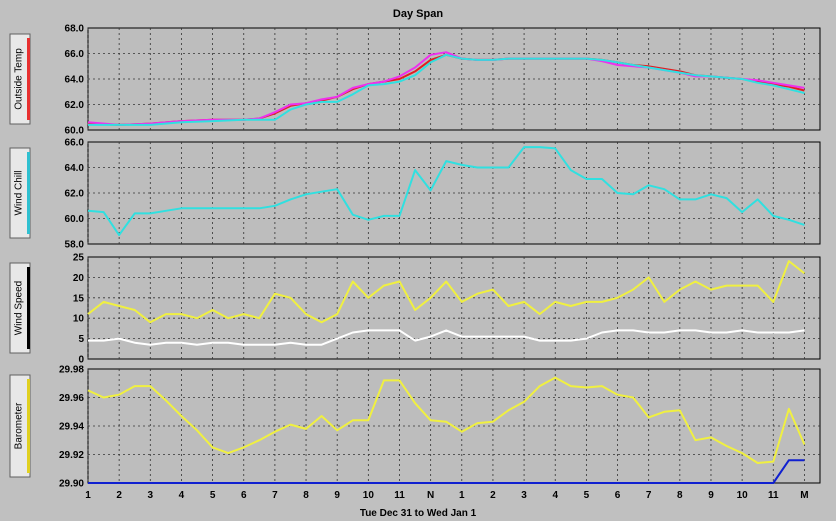  Describe the element at coordinates (804, 495) in the screenshot. I see `x-tick-label: M` at that location.